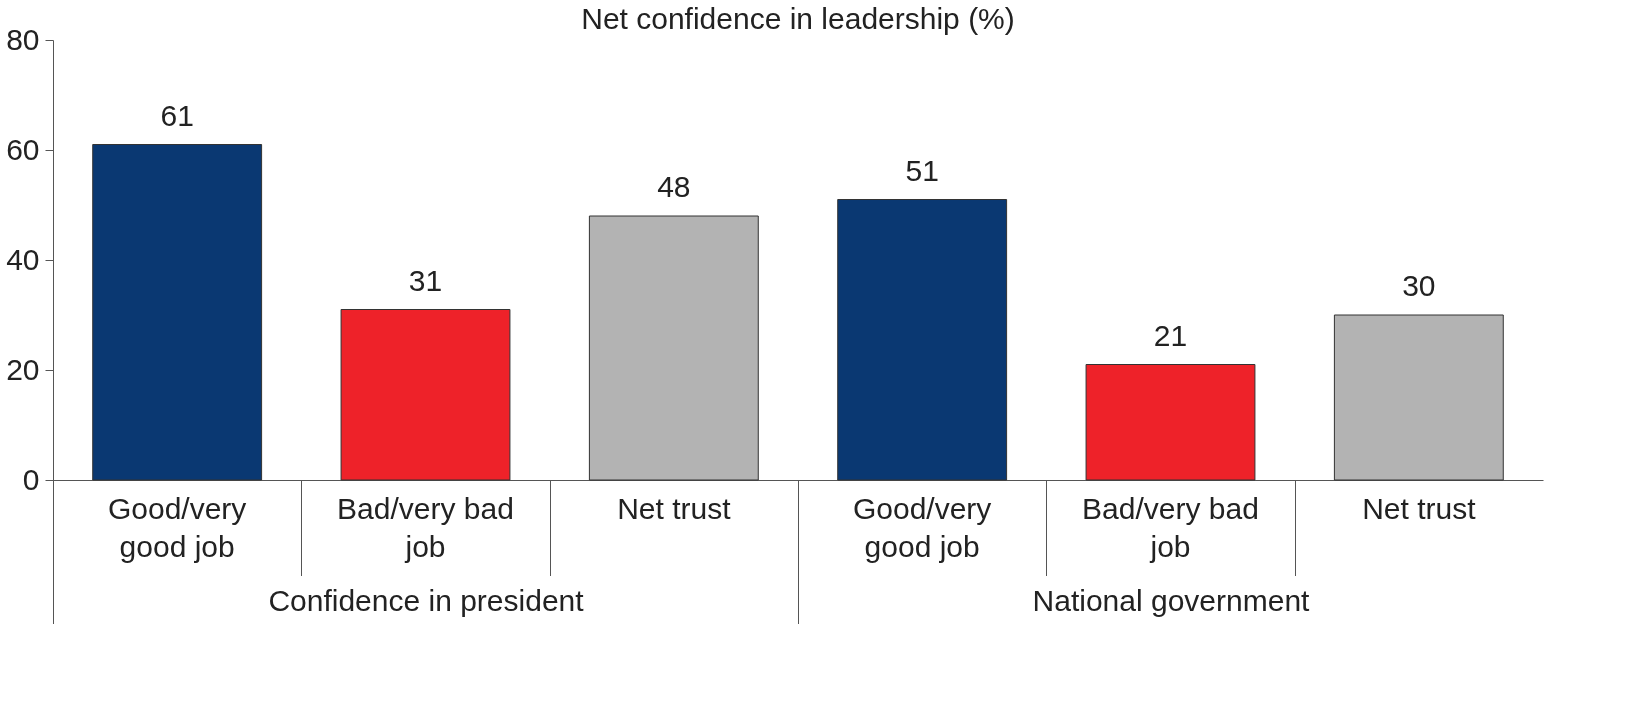  Describe the element at coordinates (177, 115) in the screenshot. I see `data-label: 61` at that location.